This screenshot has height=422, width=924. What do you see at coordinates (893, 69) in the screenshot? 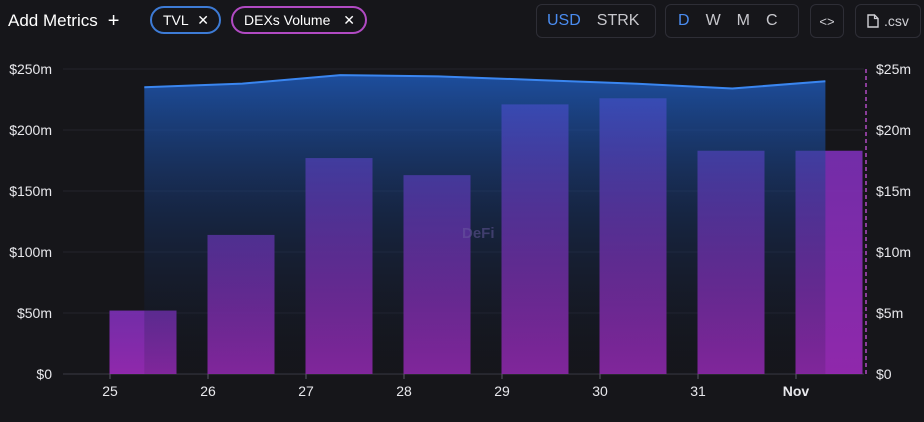
I see `y-right-tick-label: $25m` at bounding box center [893, 69].